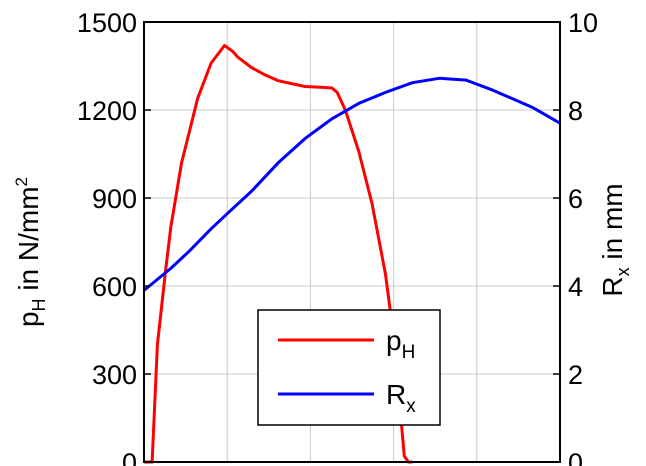  I want to click on legend-label-p-h: pH, so click(400, 344).